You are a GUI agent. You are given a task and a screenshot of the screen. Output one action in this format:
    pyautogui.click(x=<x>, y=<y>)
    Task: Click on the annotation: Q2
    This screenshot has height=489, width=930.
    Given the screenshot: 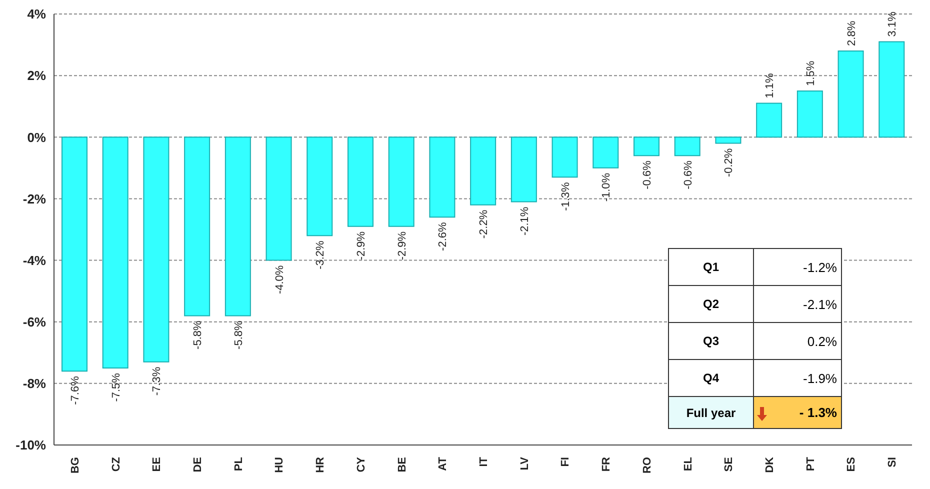 What is the action you would take?
    pyautogui.click(x=711, y=304)
    